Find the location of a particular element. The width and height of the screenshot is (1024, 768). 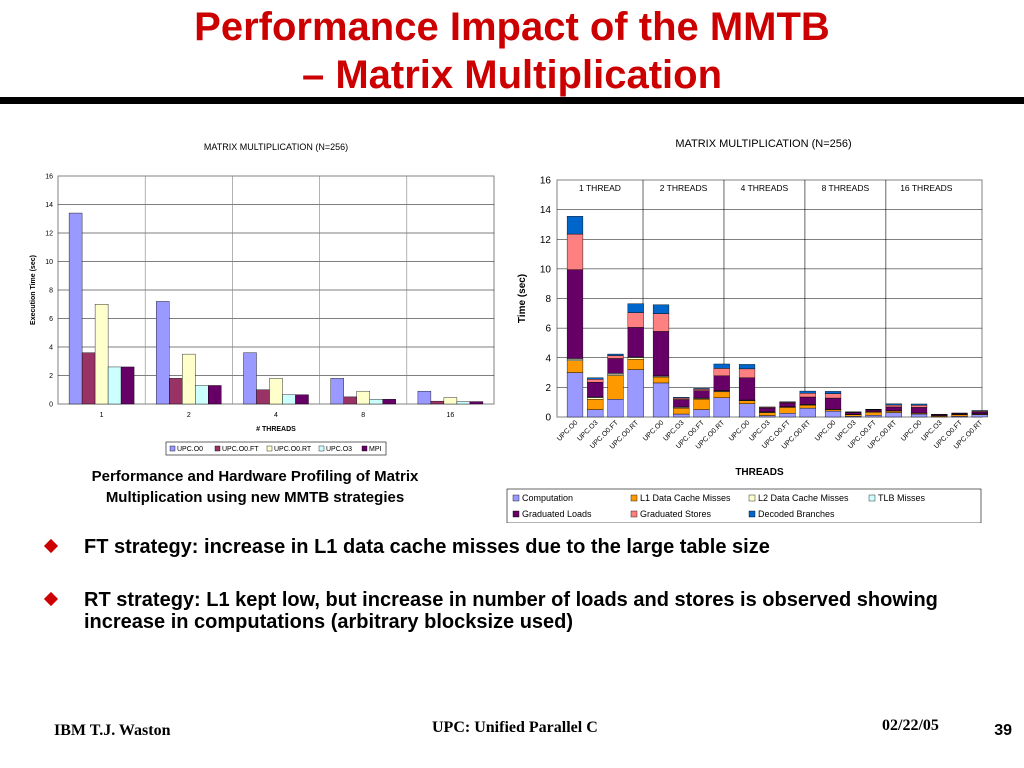

legend-label: UPC.O0 is located at coordinates (190, 449).